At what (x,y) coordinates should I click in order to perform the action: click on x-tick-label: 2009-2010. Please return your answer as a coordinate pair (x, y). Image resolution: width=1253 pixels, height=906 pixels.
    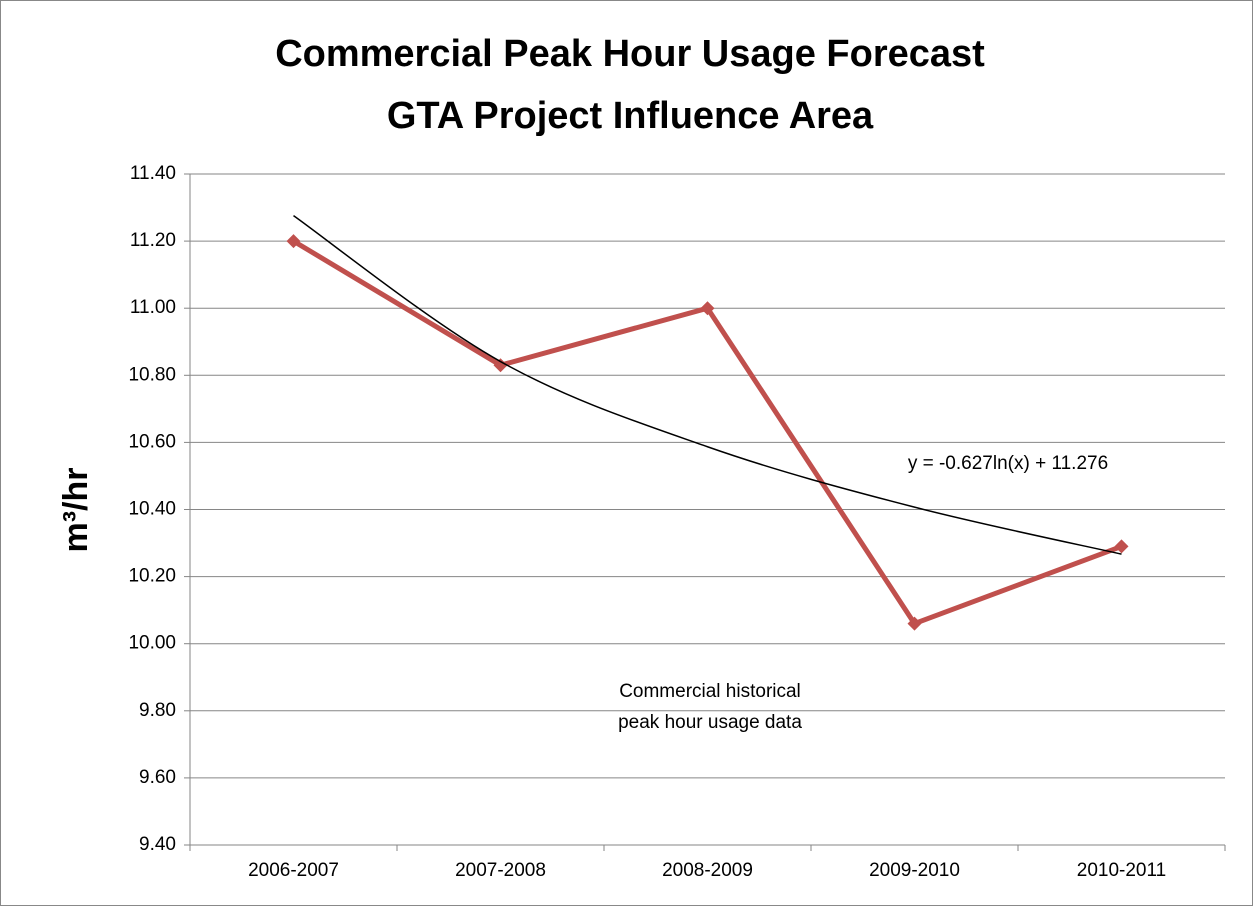
    Looking at the image, I should click on (914, 870).